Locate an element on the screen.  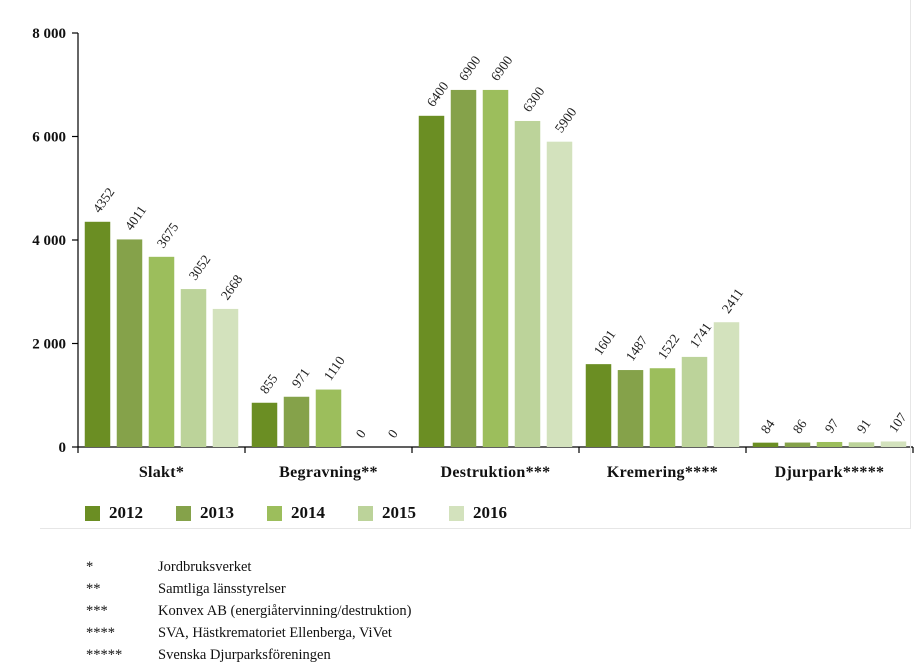
footnote-text: Jordbruksverket is located at coordinates (205, 566).